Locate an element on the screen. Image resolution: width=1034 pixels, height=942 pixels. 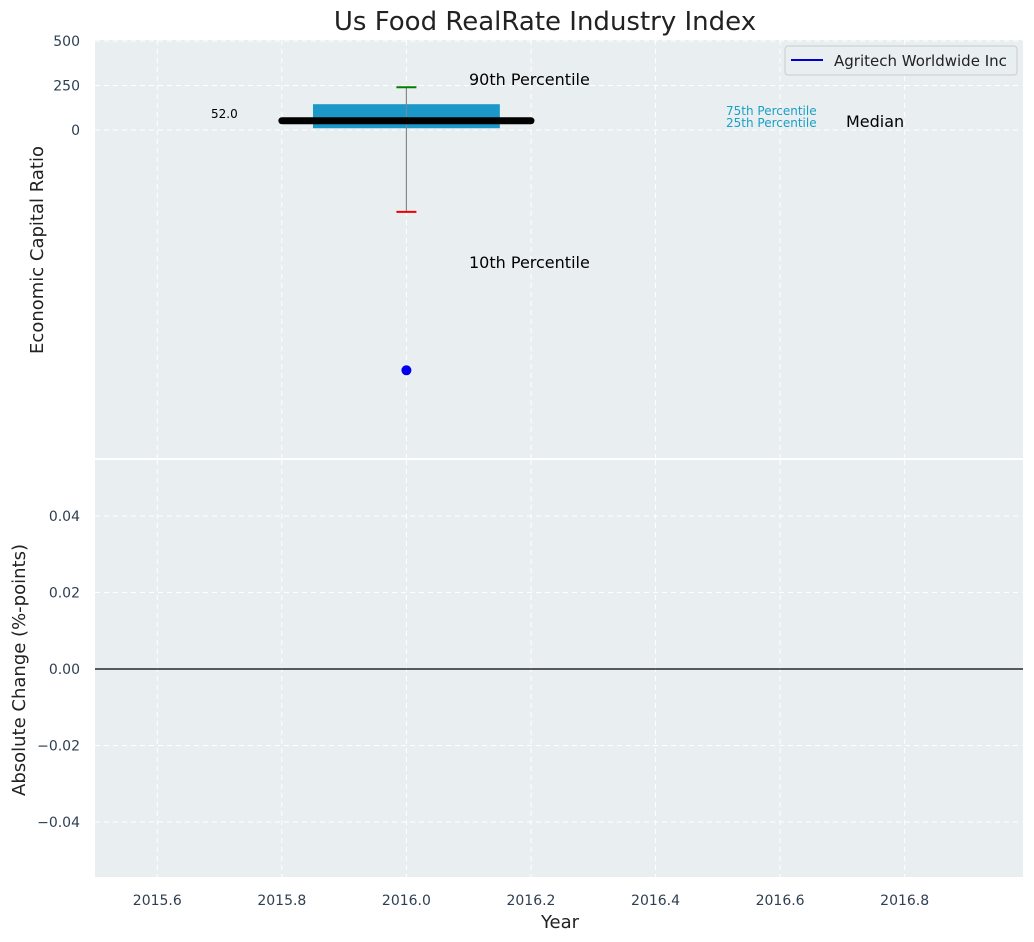
bottom-y-tick-label: −0.02 is located at coordinates (58, 747).